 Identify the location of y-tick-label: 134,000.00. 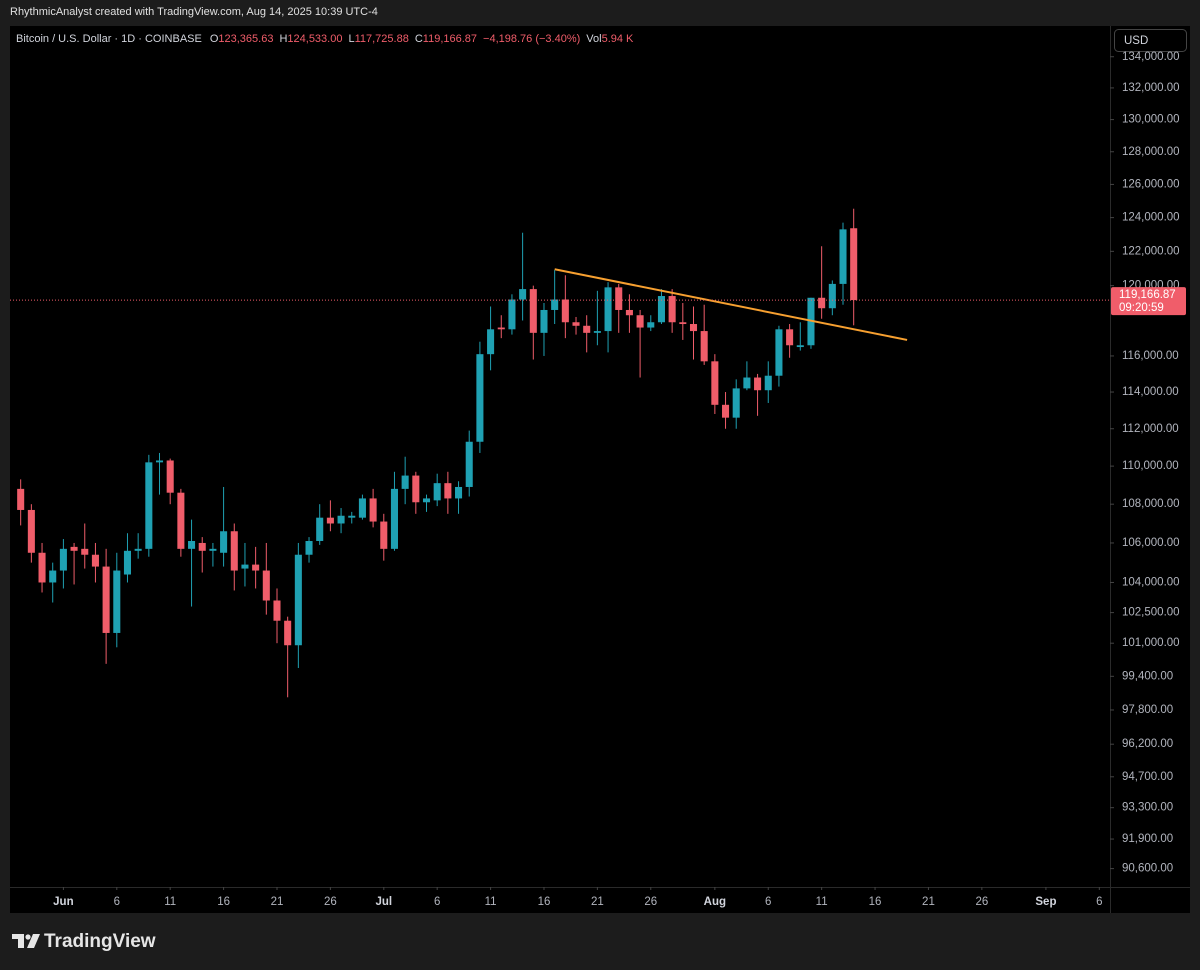
(1151, 57).